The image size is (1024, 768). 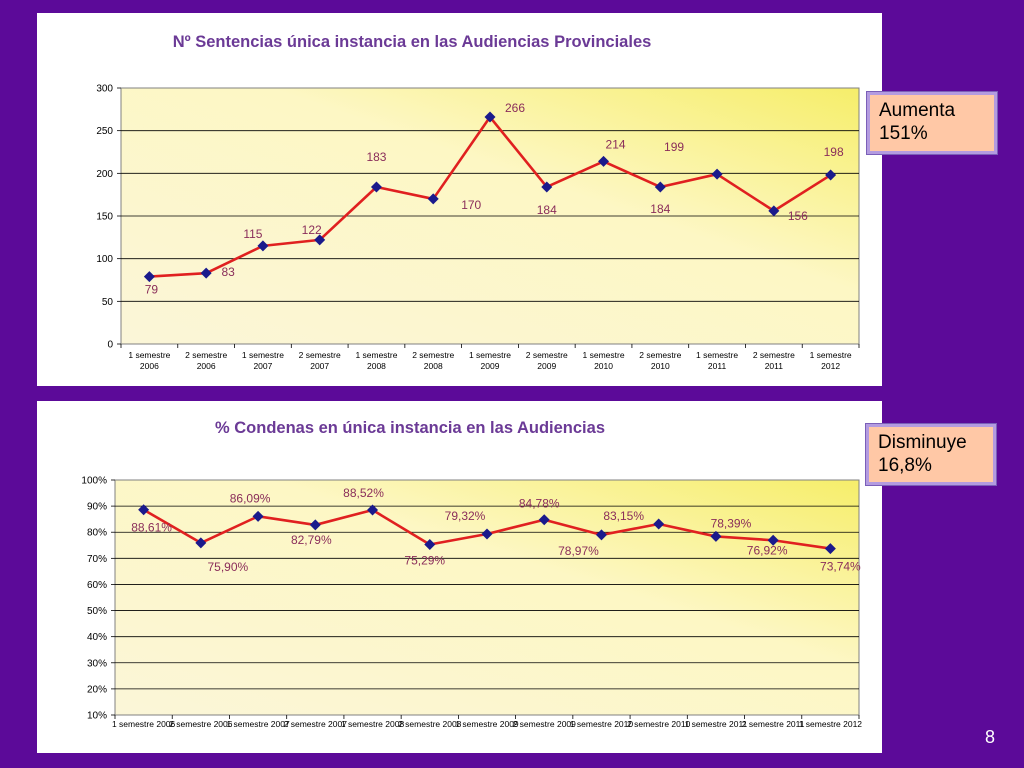 What do you see at coordinates (206, 360) in the screenshot?
I see `chart1-xtick-label: 2 semestre 2006` at bounding box center [206, 360].